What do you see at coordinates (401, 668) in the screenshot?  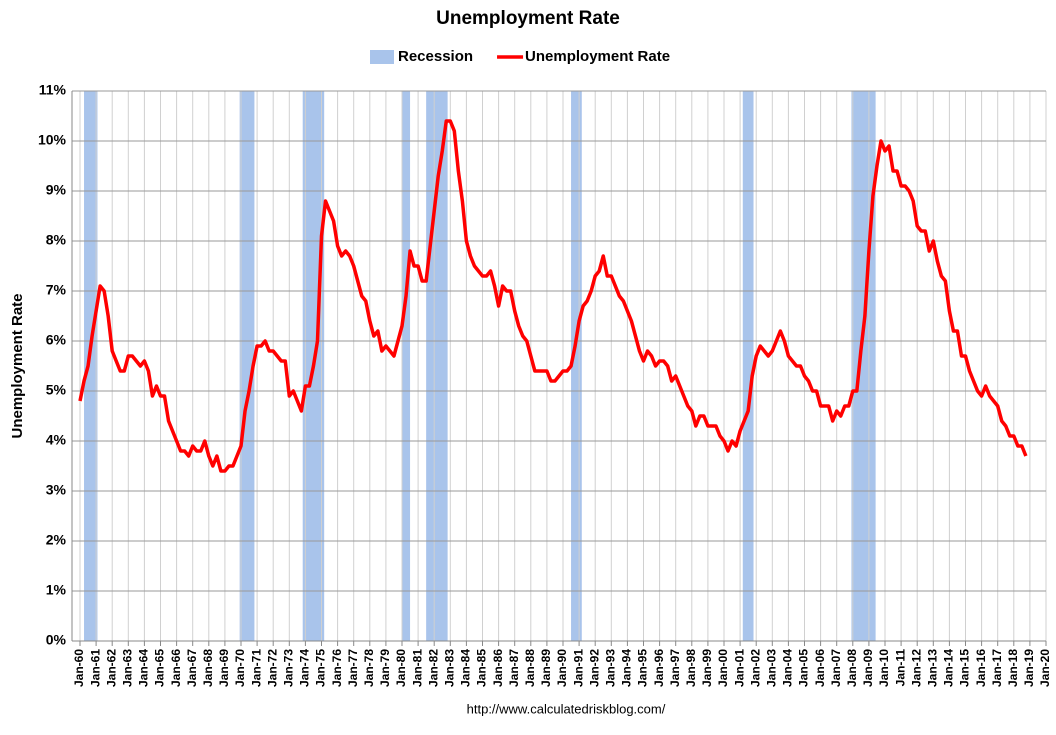 I see `x-tick-label: Jan-80` at bounding box center [401, 668].